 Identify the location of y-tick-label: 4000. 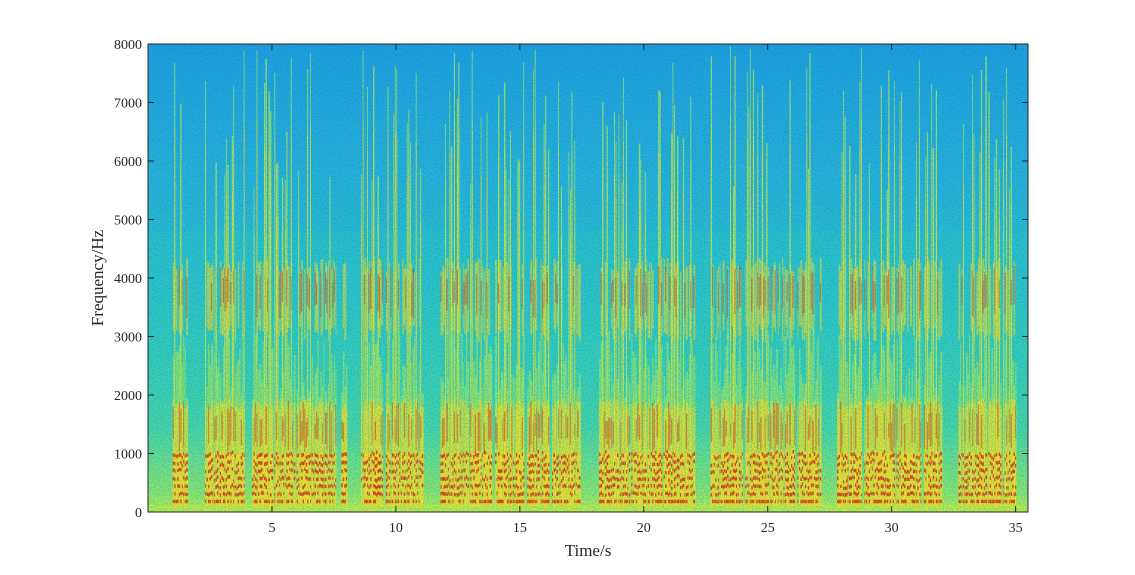
(128, 279).